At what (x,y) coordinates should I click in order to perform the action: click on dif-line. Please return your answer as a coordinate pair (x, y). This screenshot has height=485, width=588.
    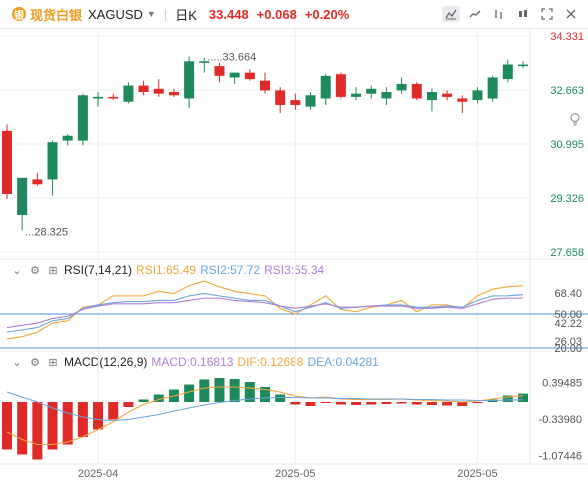
    Looking at the image, I should click on (265, 416).